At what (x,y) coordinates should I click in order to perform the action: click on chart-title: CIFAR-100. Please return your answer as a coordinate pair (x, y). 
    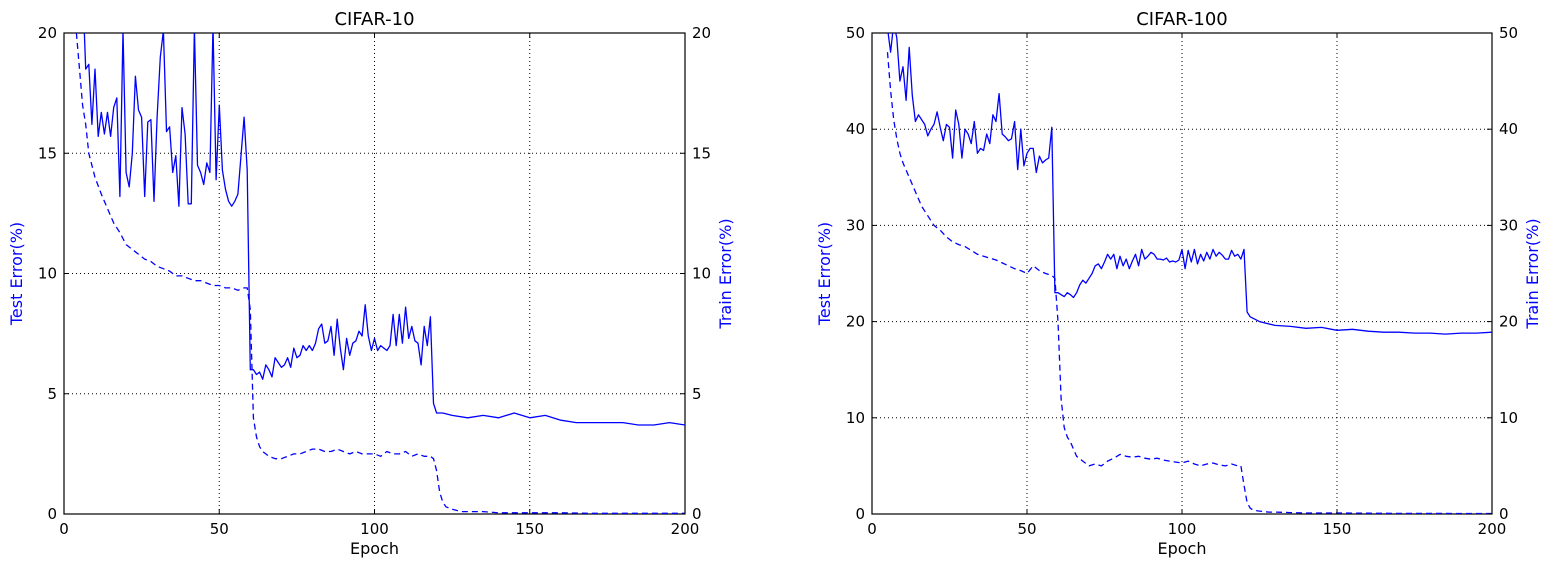
    Looking at the image, I should click on (1182, 19).